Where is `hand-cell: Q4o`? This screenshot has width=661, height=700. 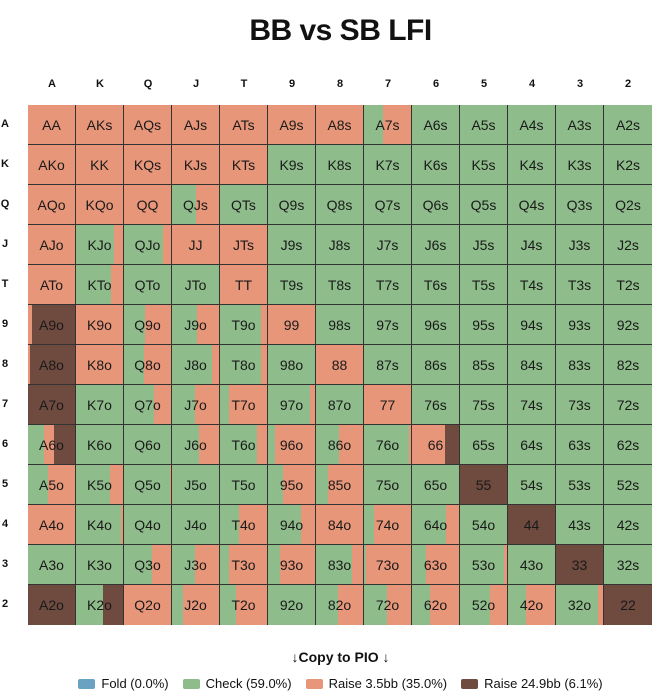 hand-cell: Q4o is located at coordinates (148, 525).